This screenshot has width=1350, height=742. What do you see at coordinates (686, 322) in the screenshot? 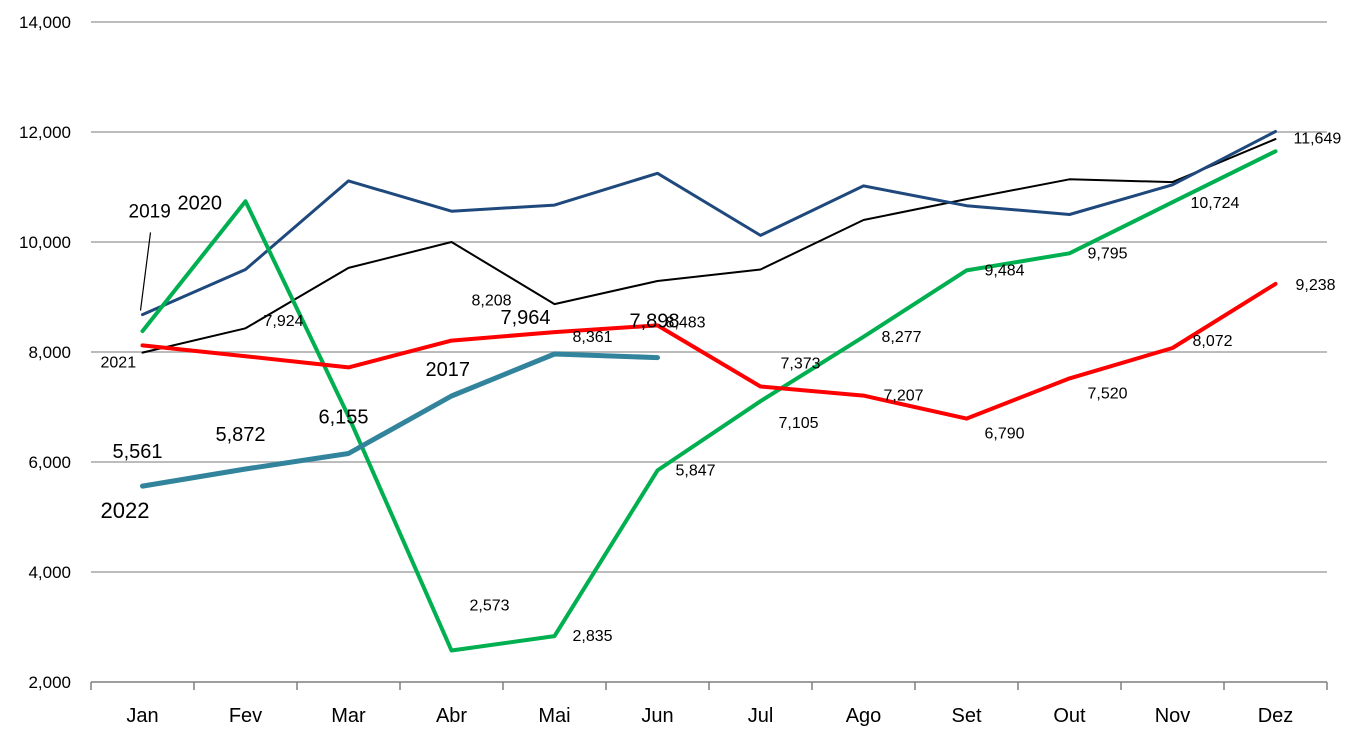
I see `data-label: 8,483` at bounding box center [686, 322].